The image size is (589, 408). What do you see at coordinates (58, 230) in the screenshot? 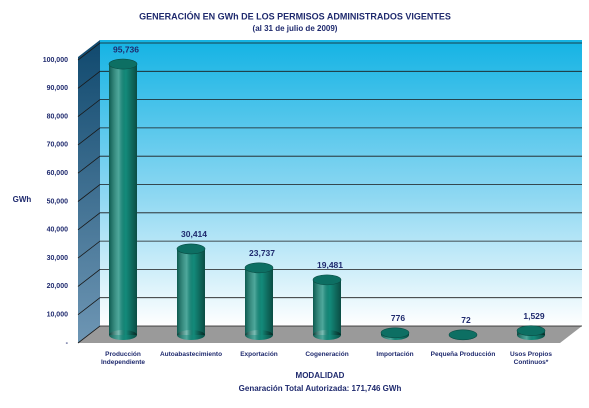
I see `y-tick-label: 40,000` at bounding box center [58, 230].